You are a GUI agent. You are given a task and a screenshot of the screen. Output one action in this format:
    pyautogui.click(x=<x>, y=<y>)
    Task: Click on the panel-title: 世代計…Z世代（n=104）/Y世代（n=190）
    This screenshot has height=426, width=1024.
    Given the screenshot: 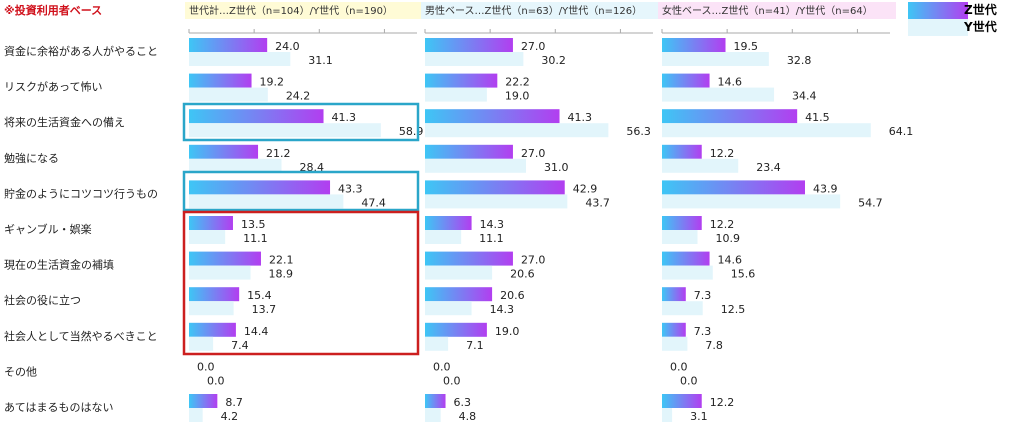 What is the action you would take?
    pyautogui.click(x=291, y=10)
    